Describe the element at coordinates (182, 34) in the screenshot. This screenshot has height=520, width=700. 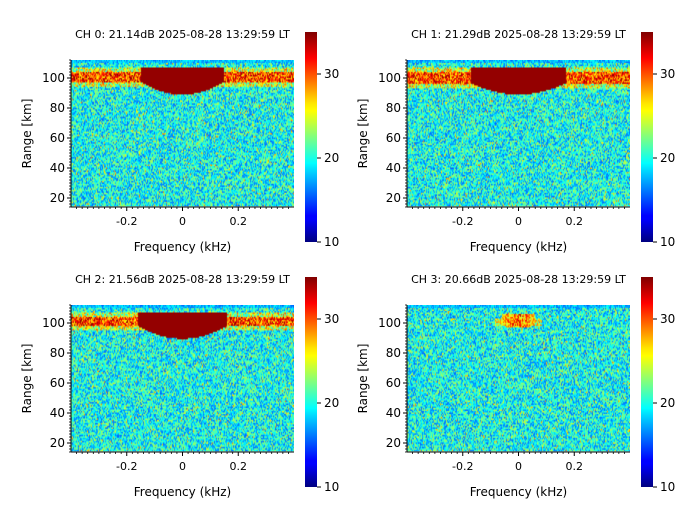
I see `panel-title: CH 0: 21.14dB 2025-08-28 13:29:59 LT` at that location.